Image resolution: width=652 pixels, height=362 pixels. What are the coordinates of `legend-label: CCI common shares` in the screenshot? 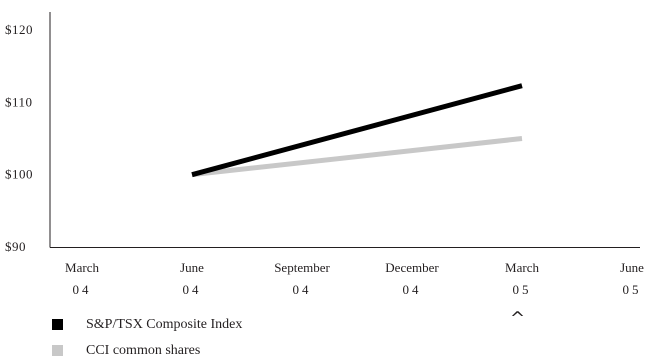 It's located at (143, 350).